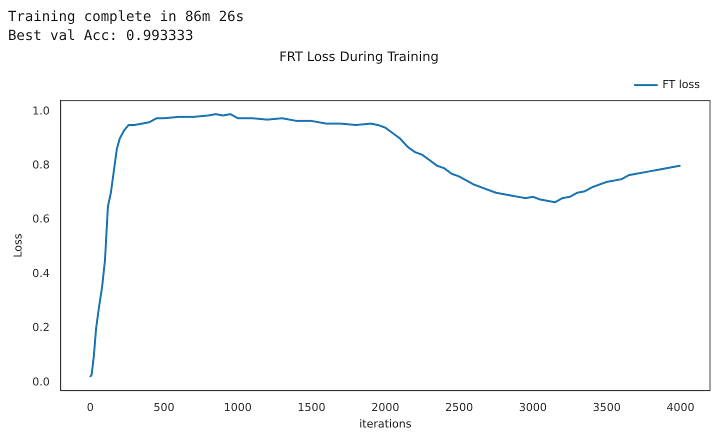  What do you see at coordinates (238, 407) in the screenshot?
I see `x-tick-label: 1000` at bounding box center [238, 407].